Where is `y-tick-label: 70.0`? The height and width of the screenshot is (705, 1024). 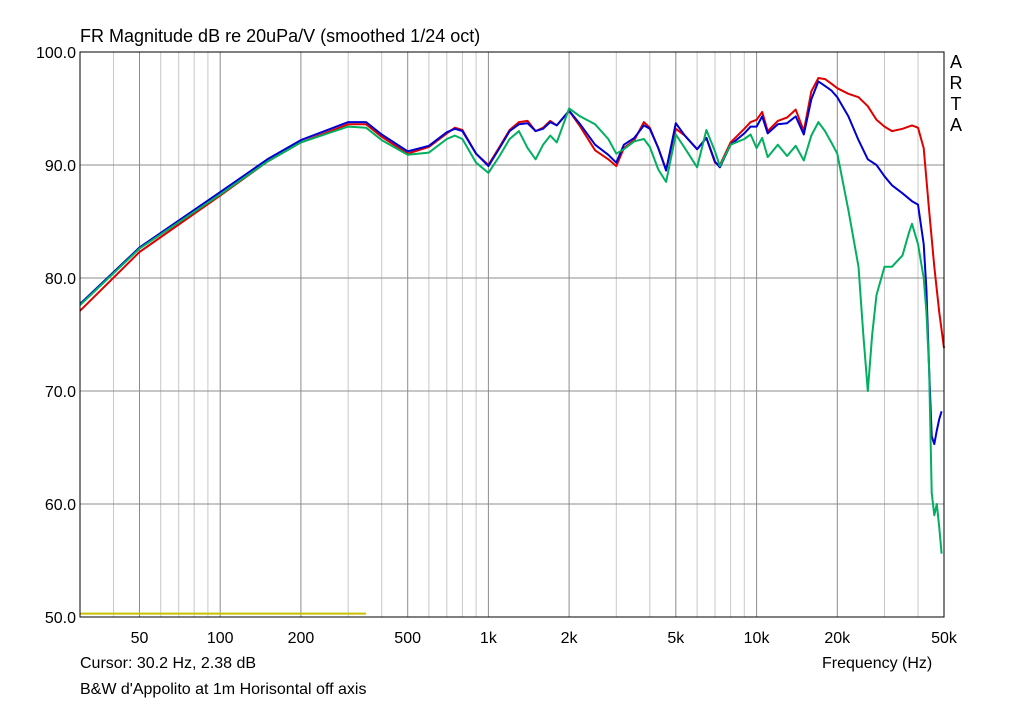
y-tick-label: 70.0 is located at coordinates (60, 392).